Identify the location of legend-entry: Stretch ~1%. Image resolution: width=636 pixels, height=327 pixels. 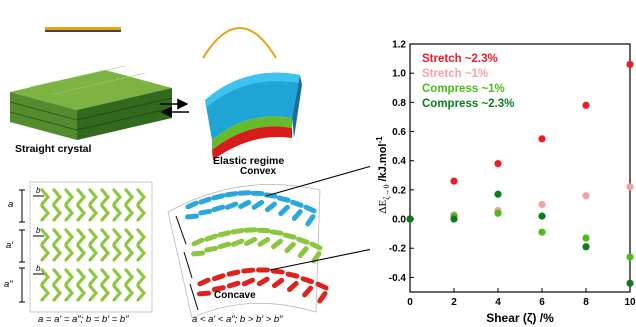
(455, 74).